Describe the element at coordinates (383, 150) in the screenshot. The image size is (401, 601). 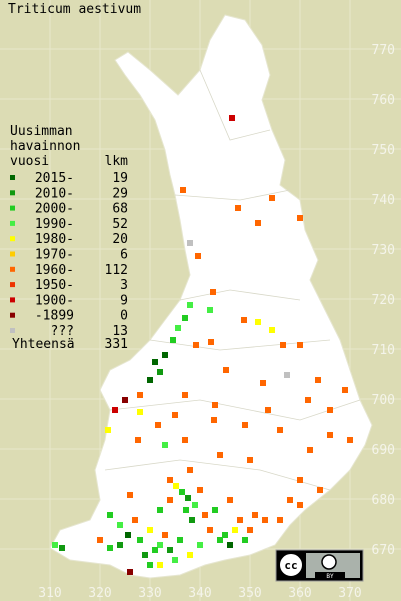
I see `y-tick-label: 750` at that location.